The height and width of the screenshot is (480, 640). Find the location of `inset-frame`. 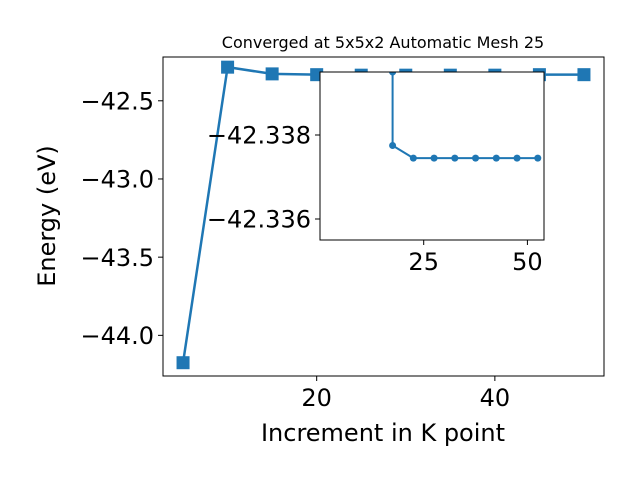

inset-frame is located at coordinates (432, 156).